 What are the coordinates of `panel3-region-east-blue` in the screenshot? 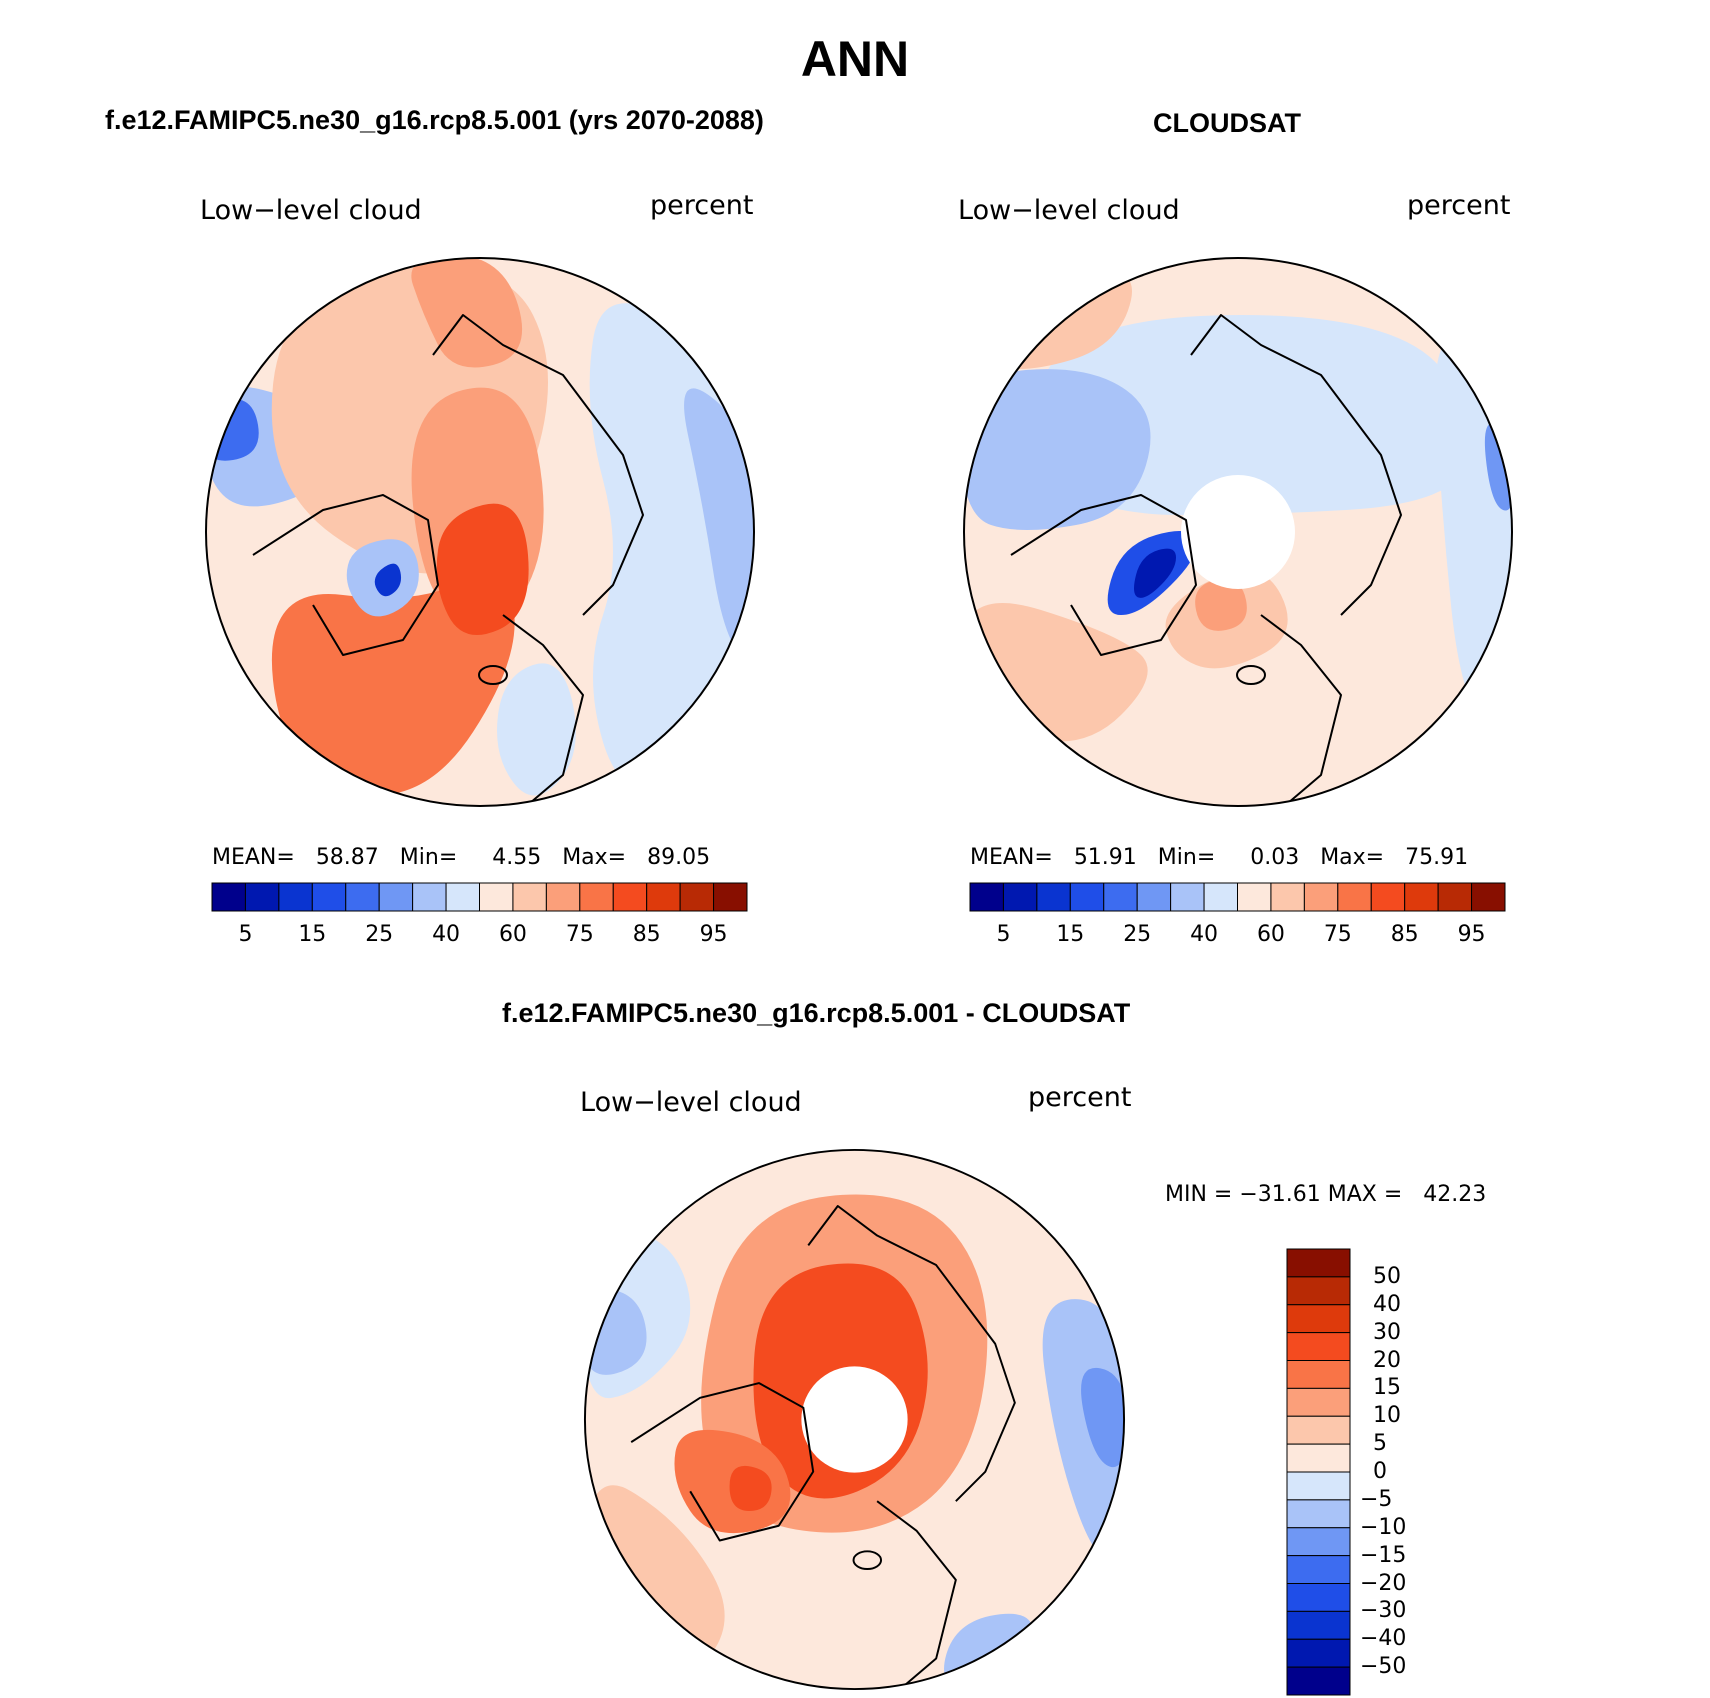 It's located at (1083, 1430).